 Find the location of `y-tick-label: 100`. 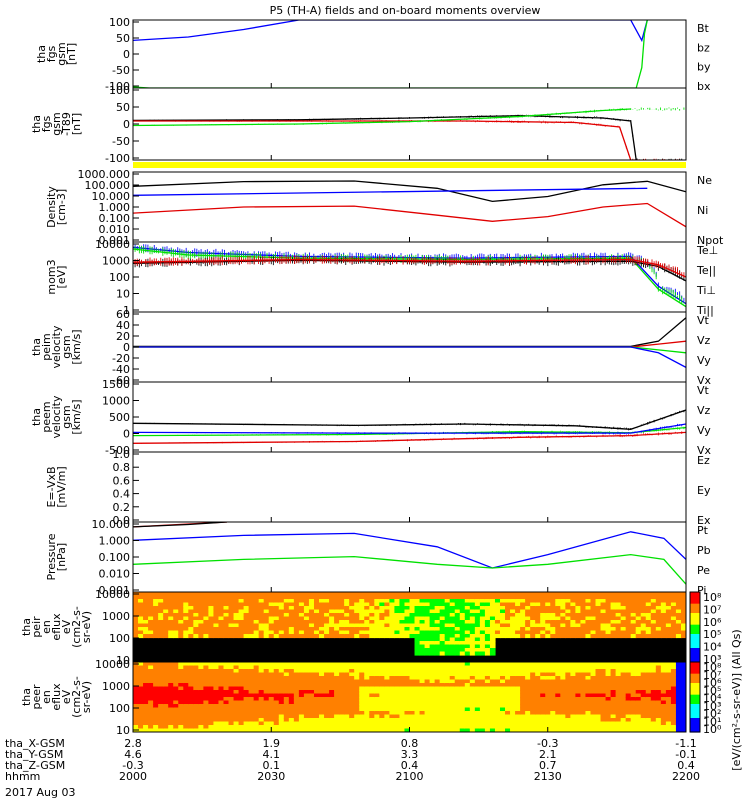

y-tick-label: 100 is located at coordinates (119, 22).